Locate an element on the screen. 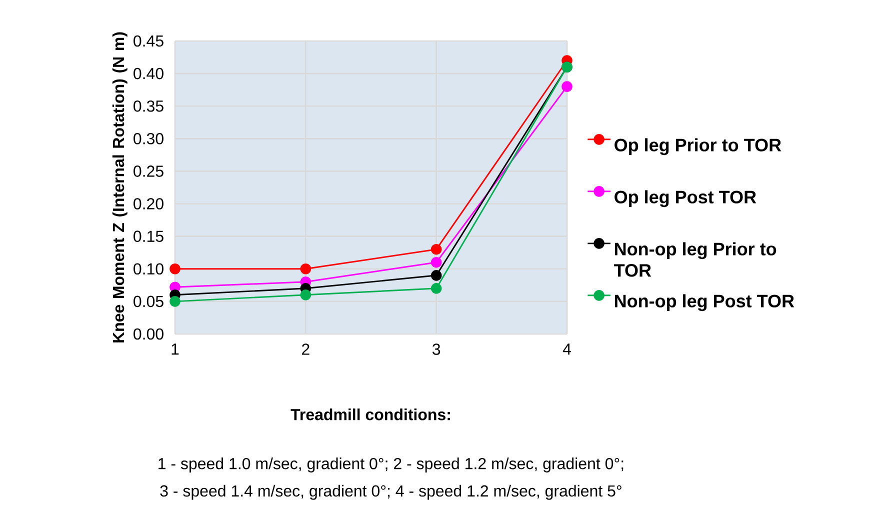 The image size is (889, 530). y-axis-title: Knee Moment Z (Internal Rotation) (N m) is located at coordinates (120, 187).